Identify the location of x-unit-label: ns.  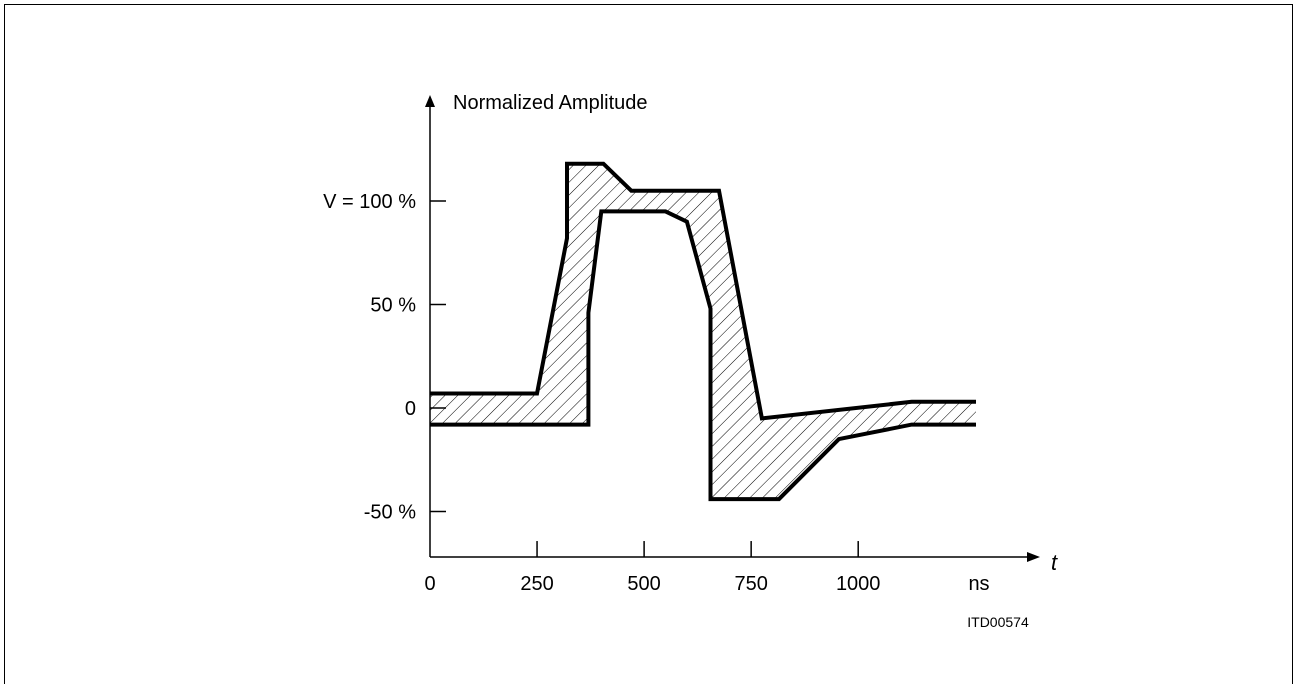
(978, 584).